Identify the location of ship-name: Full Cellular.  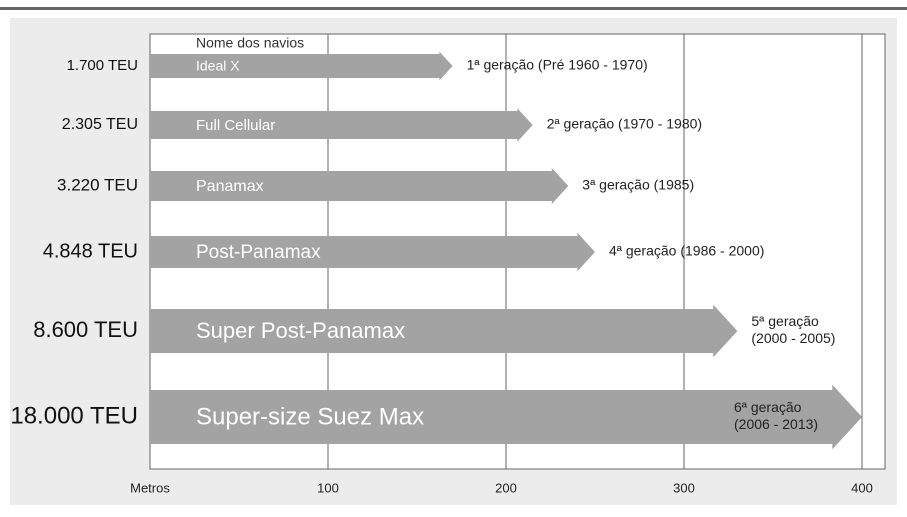
(235, 125).